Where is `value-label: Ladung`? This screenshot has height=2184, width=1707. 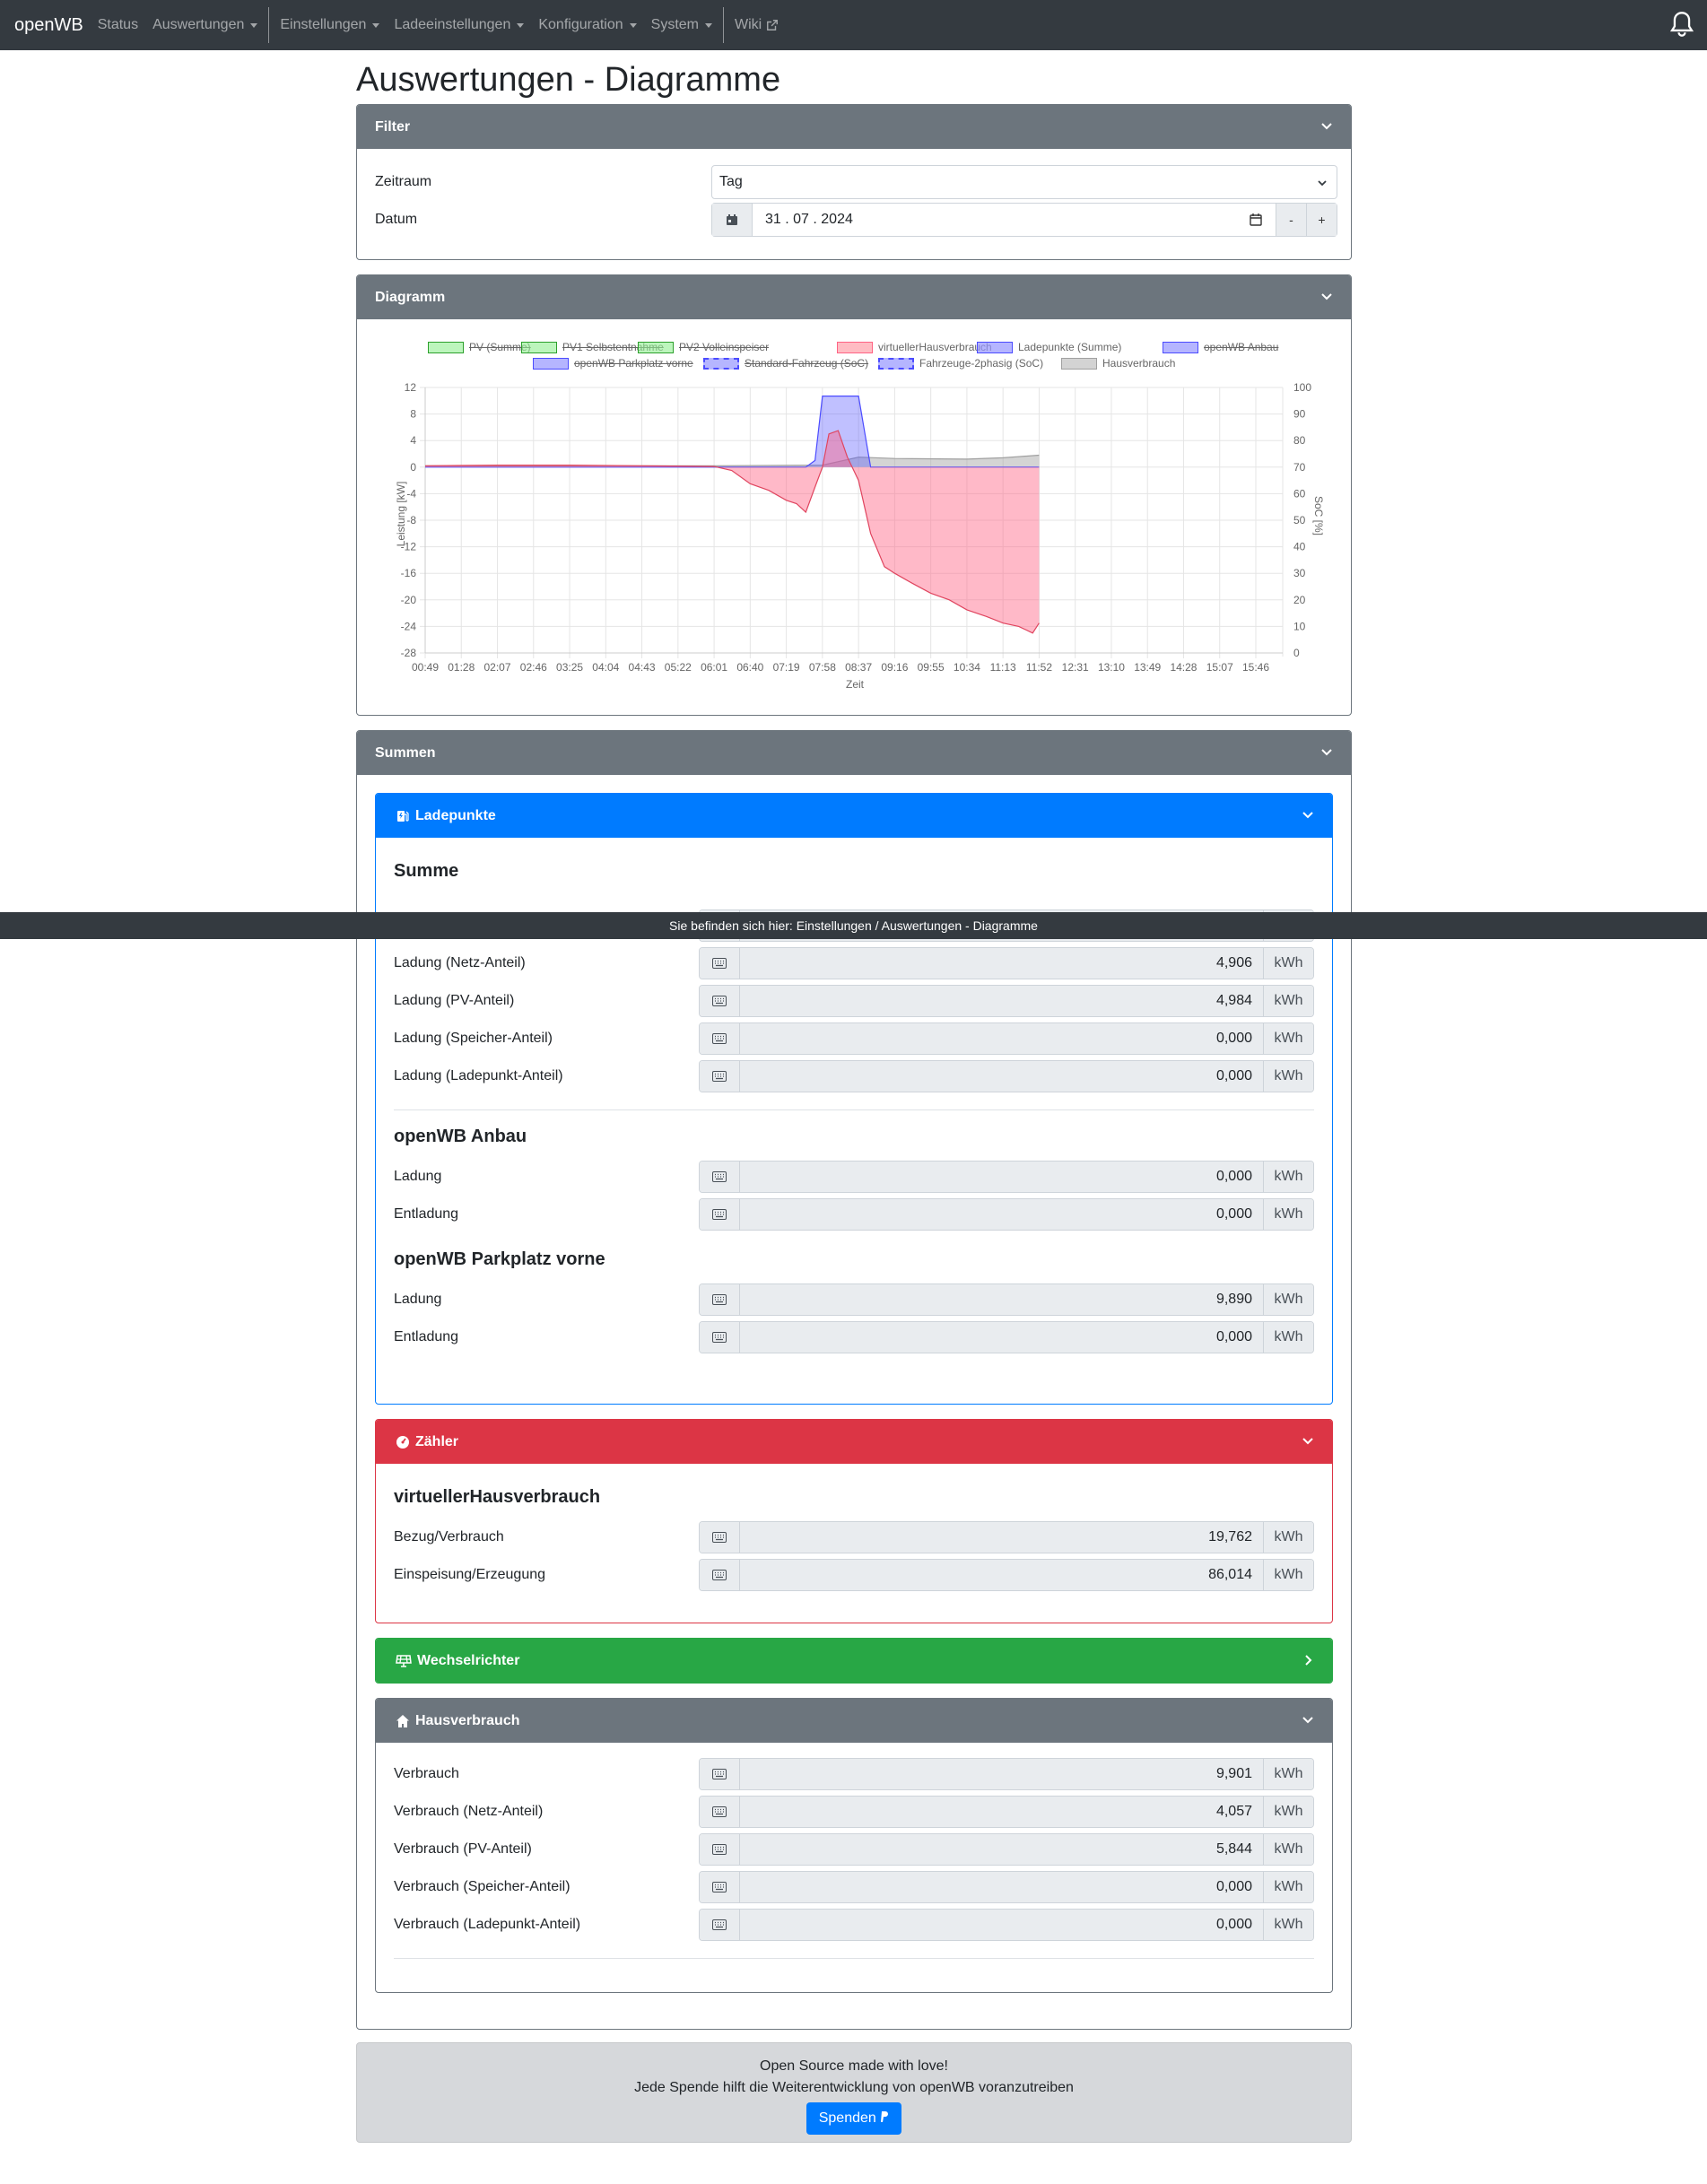 value-label: Ladung is located at coordinates (418, 1176).